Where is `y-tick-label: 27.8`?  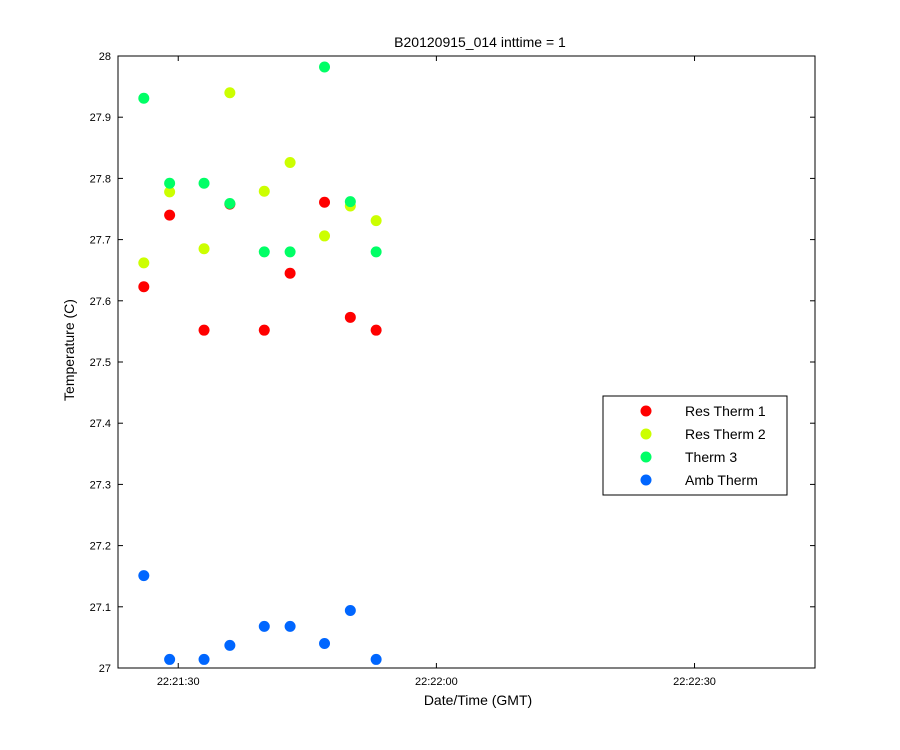
y-tick-label: 27.8 is located at coordinates (100, 179).